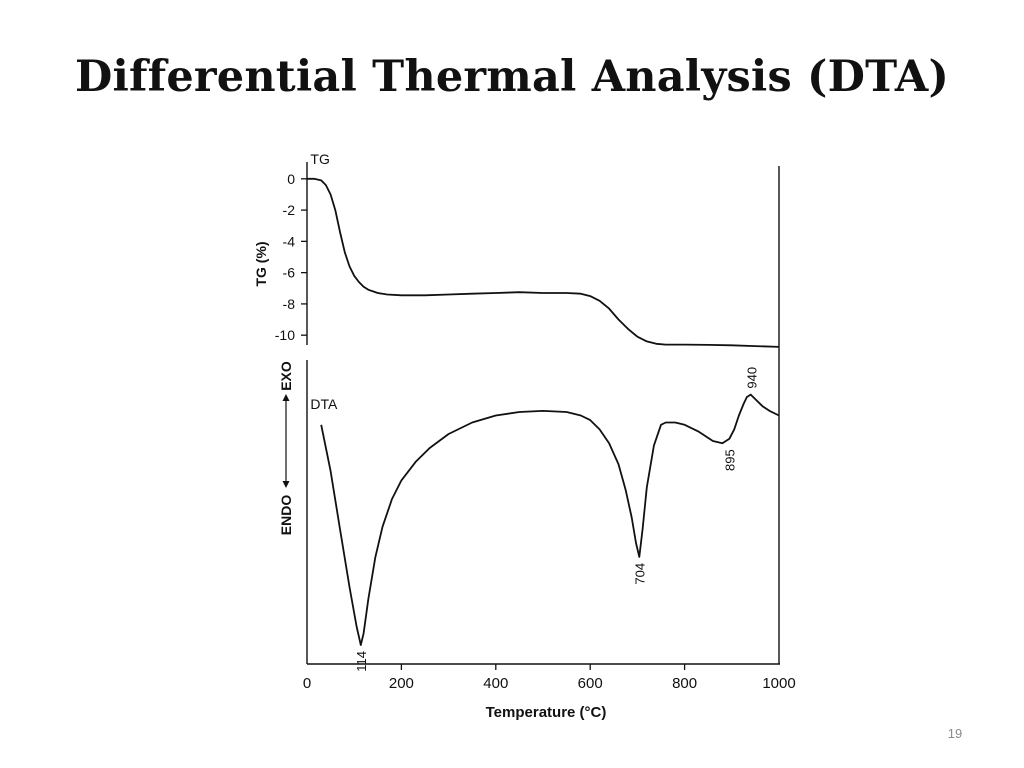  Describe the element at coordinates (286, 376) in the screenshot. I see `dta-exo-label: EXO` at that location.